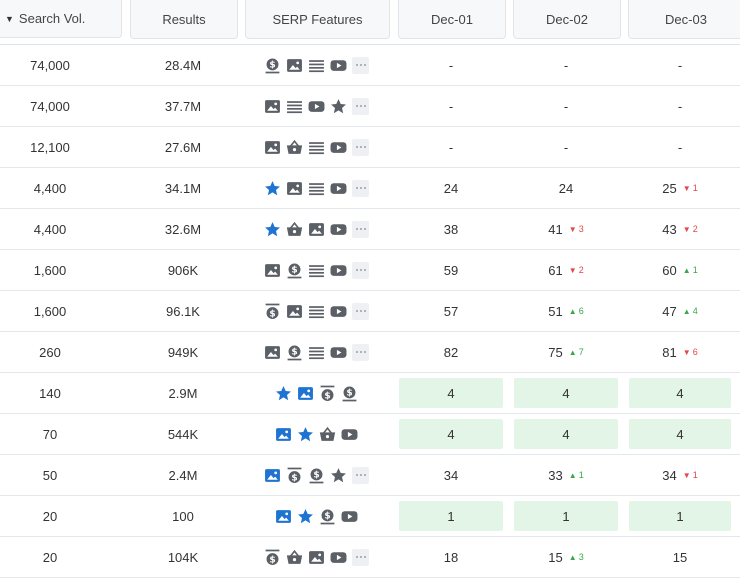  I want to click on search-volume-cell: 4,400, so click(50, 229).